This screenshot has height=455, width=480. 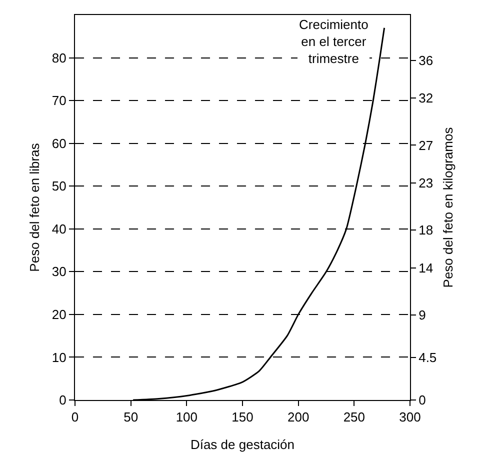 I want to click on y-tick-label: 40, so click(x=59, y=228).